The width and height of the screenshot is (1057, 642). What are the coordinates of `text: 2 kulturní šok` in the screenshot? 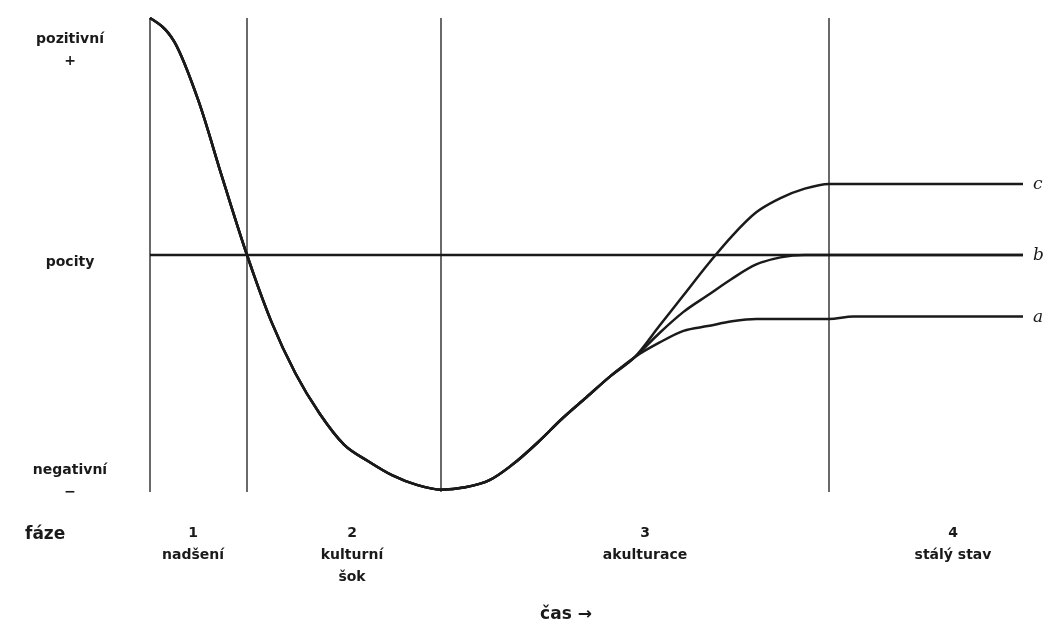 It's located at (352, 554).